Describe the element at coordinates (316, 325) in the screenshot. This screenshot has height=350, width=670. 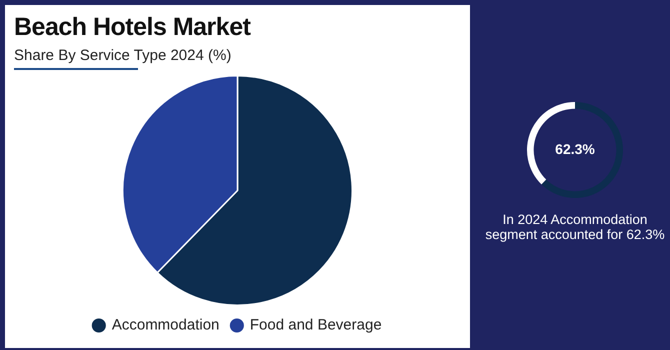
I see `legend-label: Food and Beverage` at that location.